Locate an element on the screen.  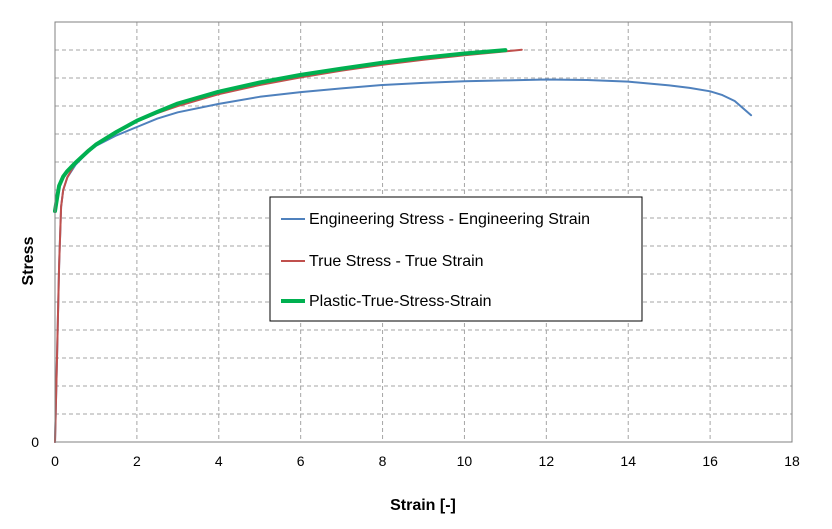
y-axis-label: Stress is located at coordinates (28, 260).